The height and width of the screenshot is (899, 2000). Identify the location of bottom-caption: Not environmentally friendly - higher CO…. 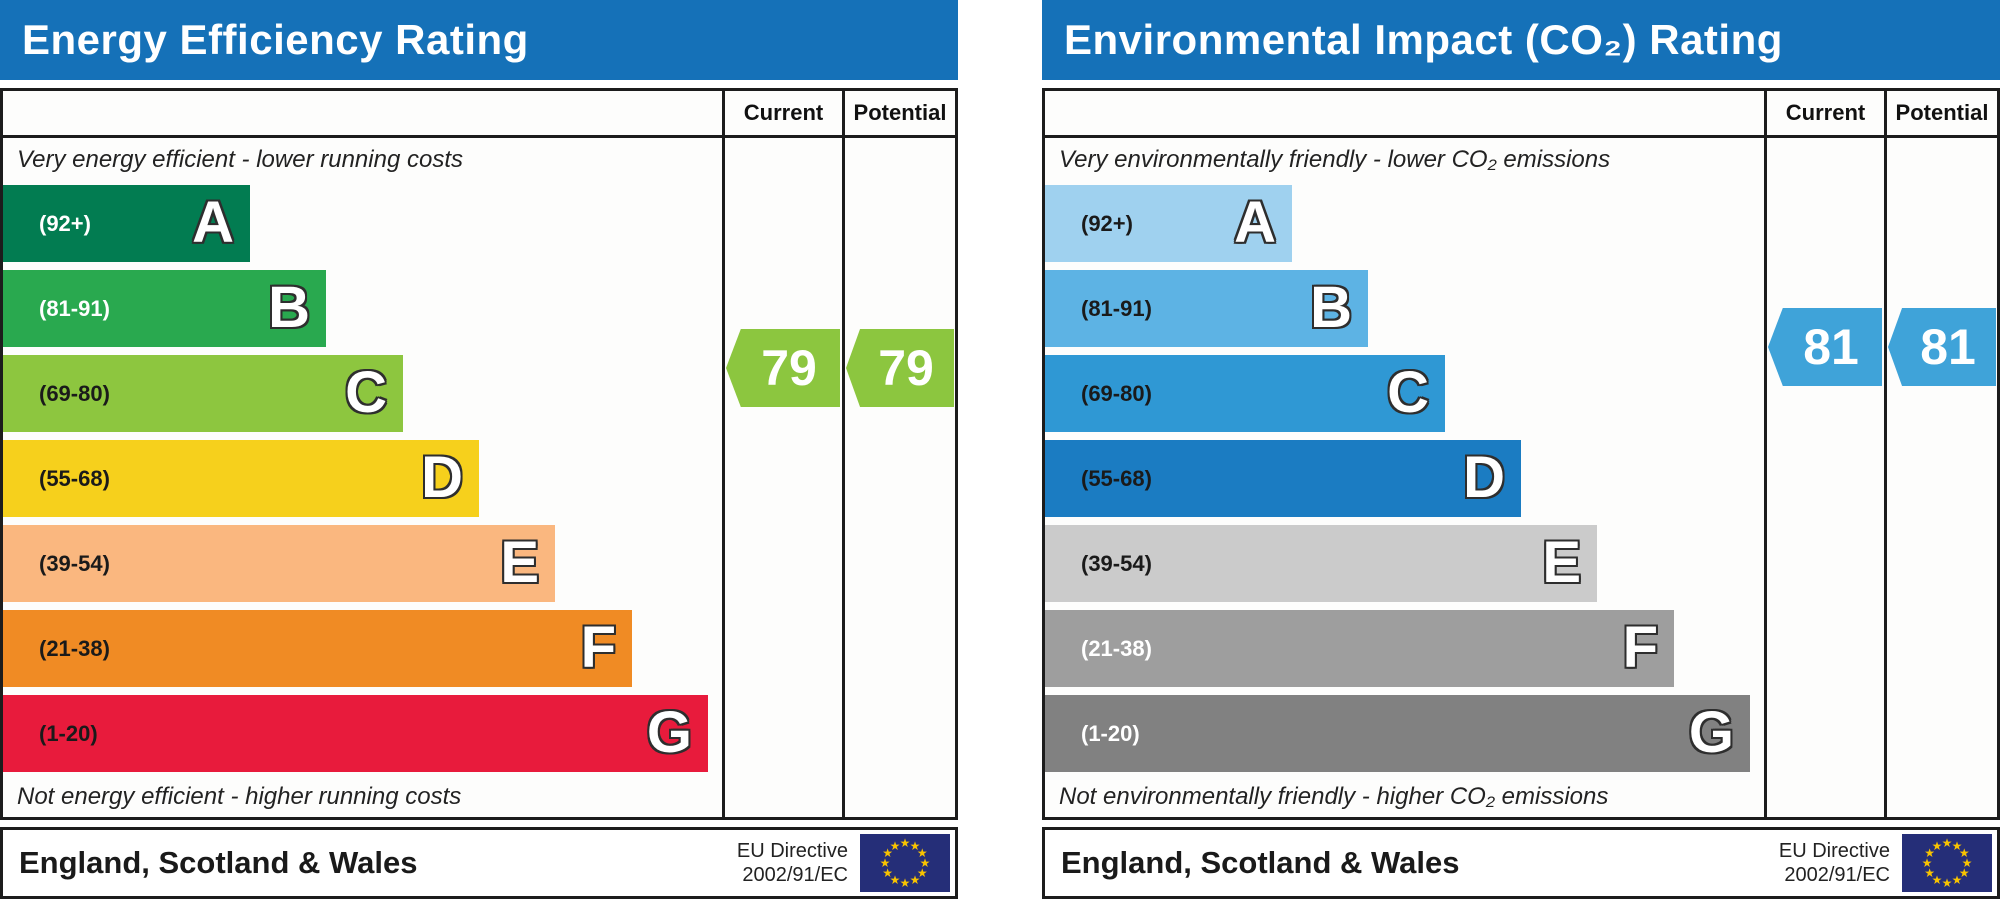
(1334, 796).